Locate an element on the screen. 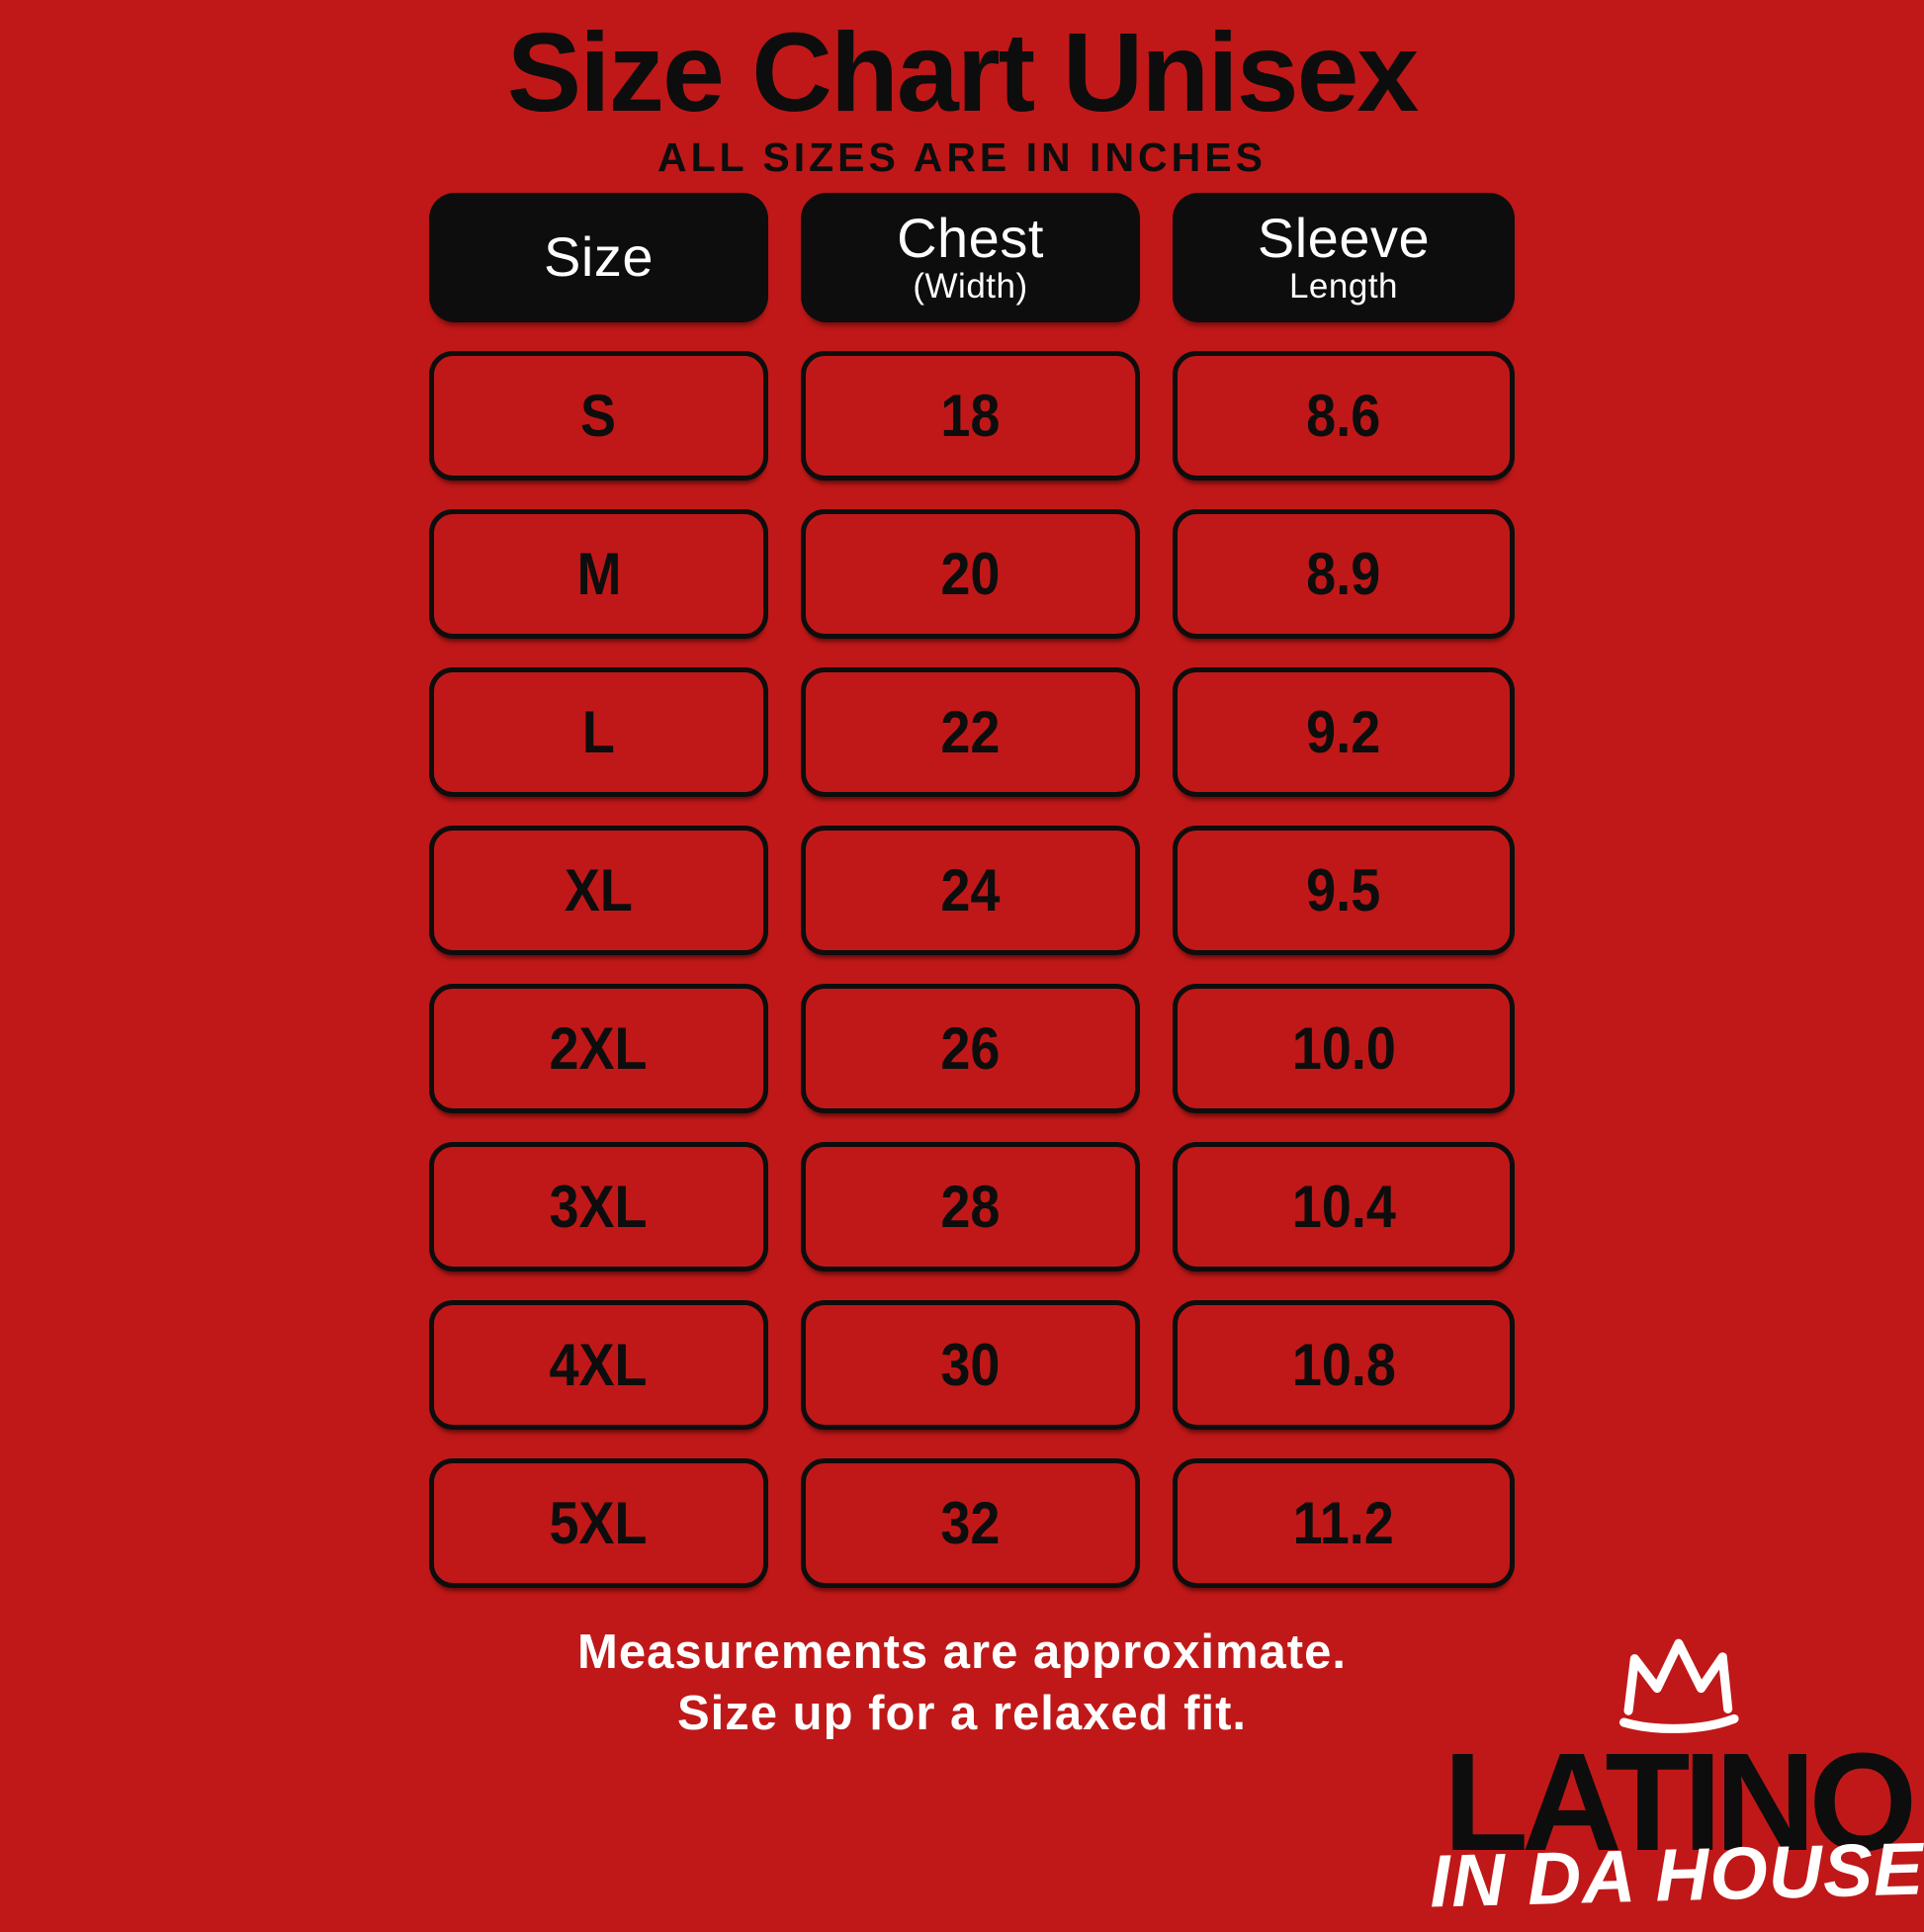  chest-value: 30 is located at coordinates (970, 1365).